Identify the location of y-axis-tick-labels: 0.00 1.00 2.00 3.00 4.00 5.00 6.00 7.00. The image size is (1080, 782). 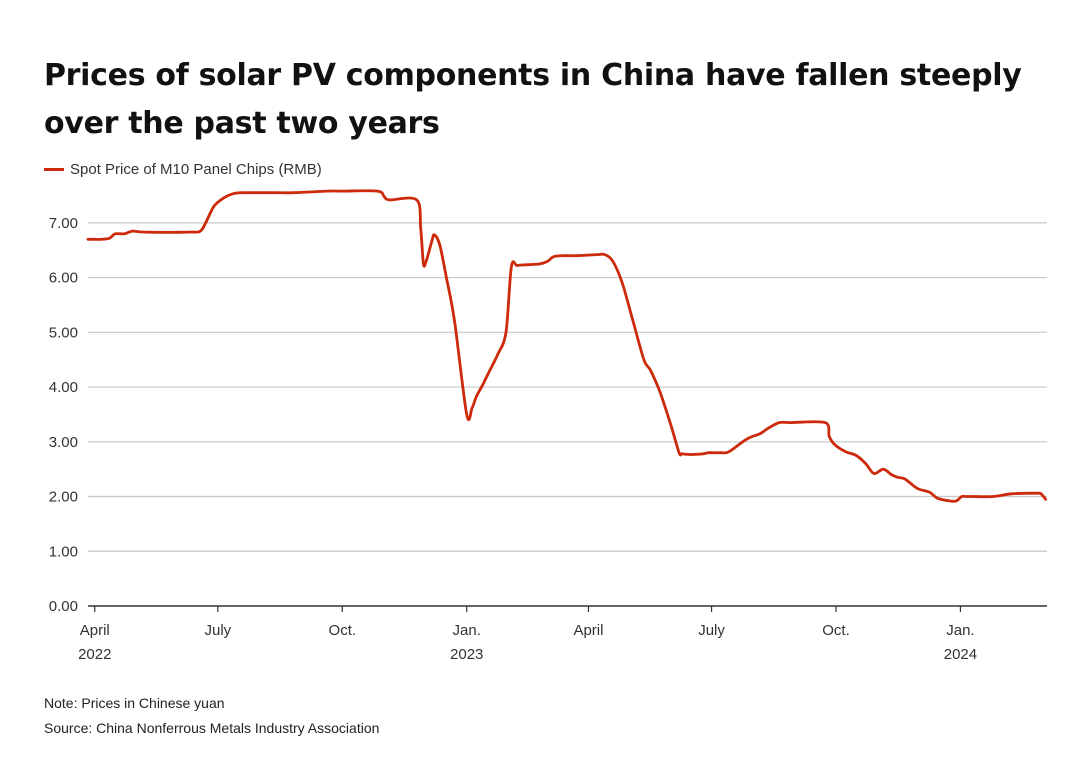
(63, 415).